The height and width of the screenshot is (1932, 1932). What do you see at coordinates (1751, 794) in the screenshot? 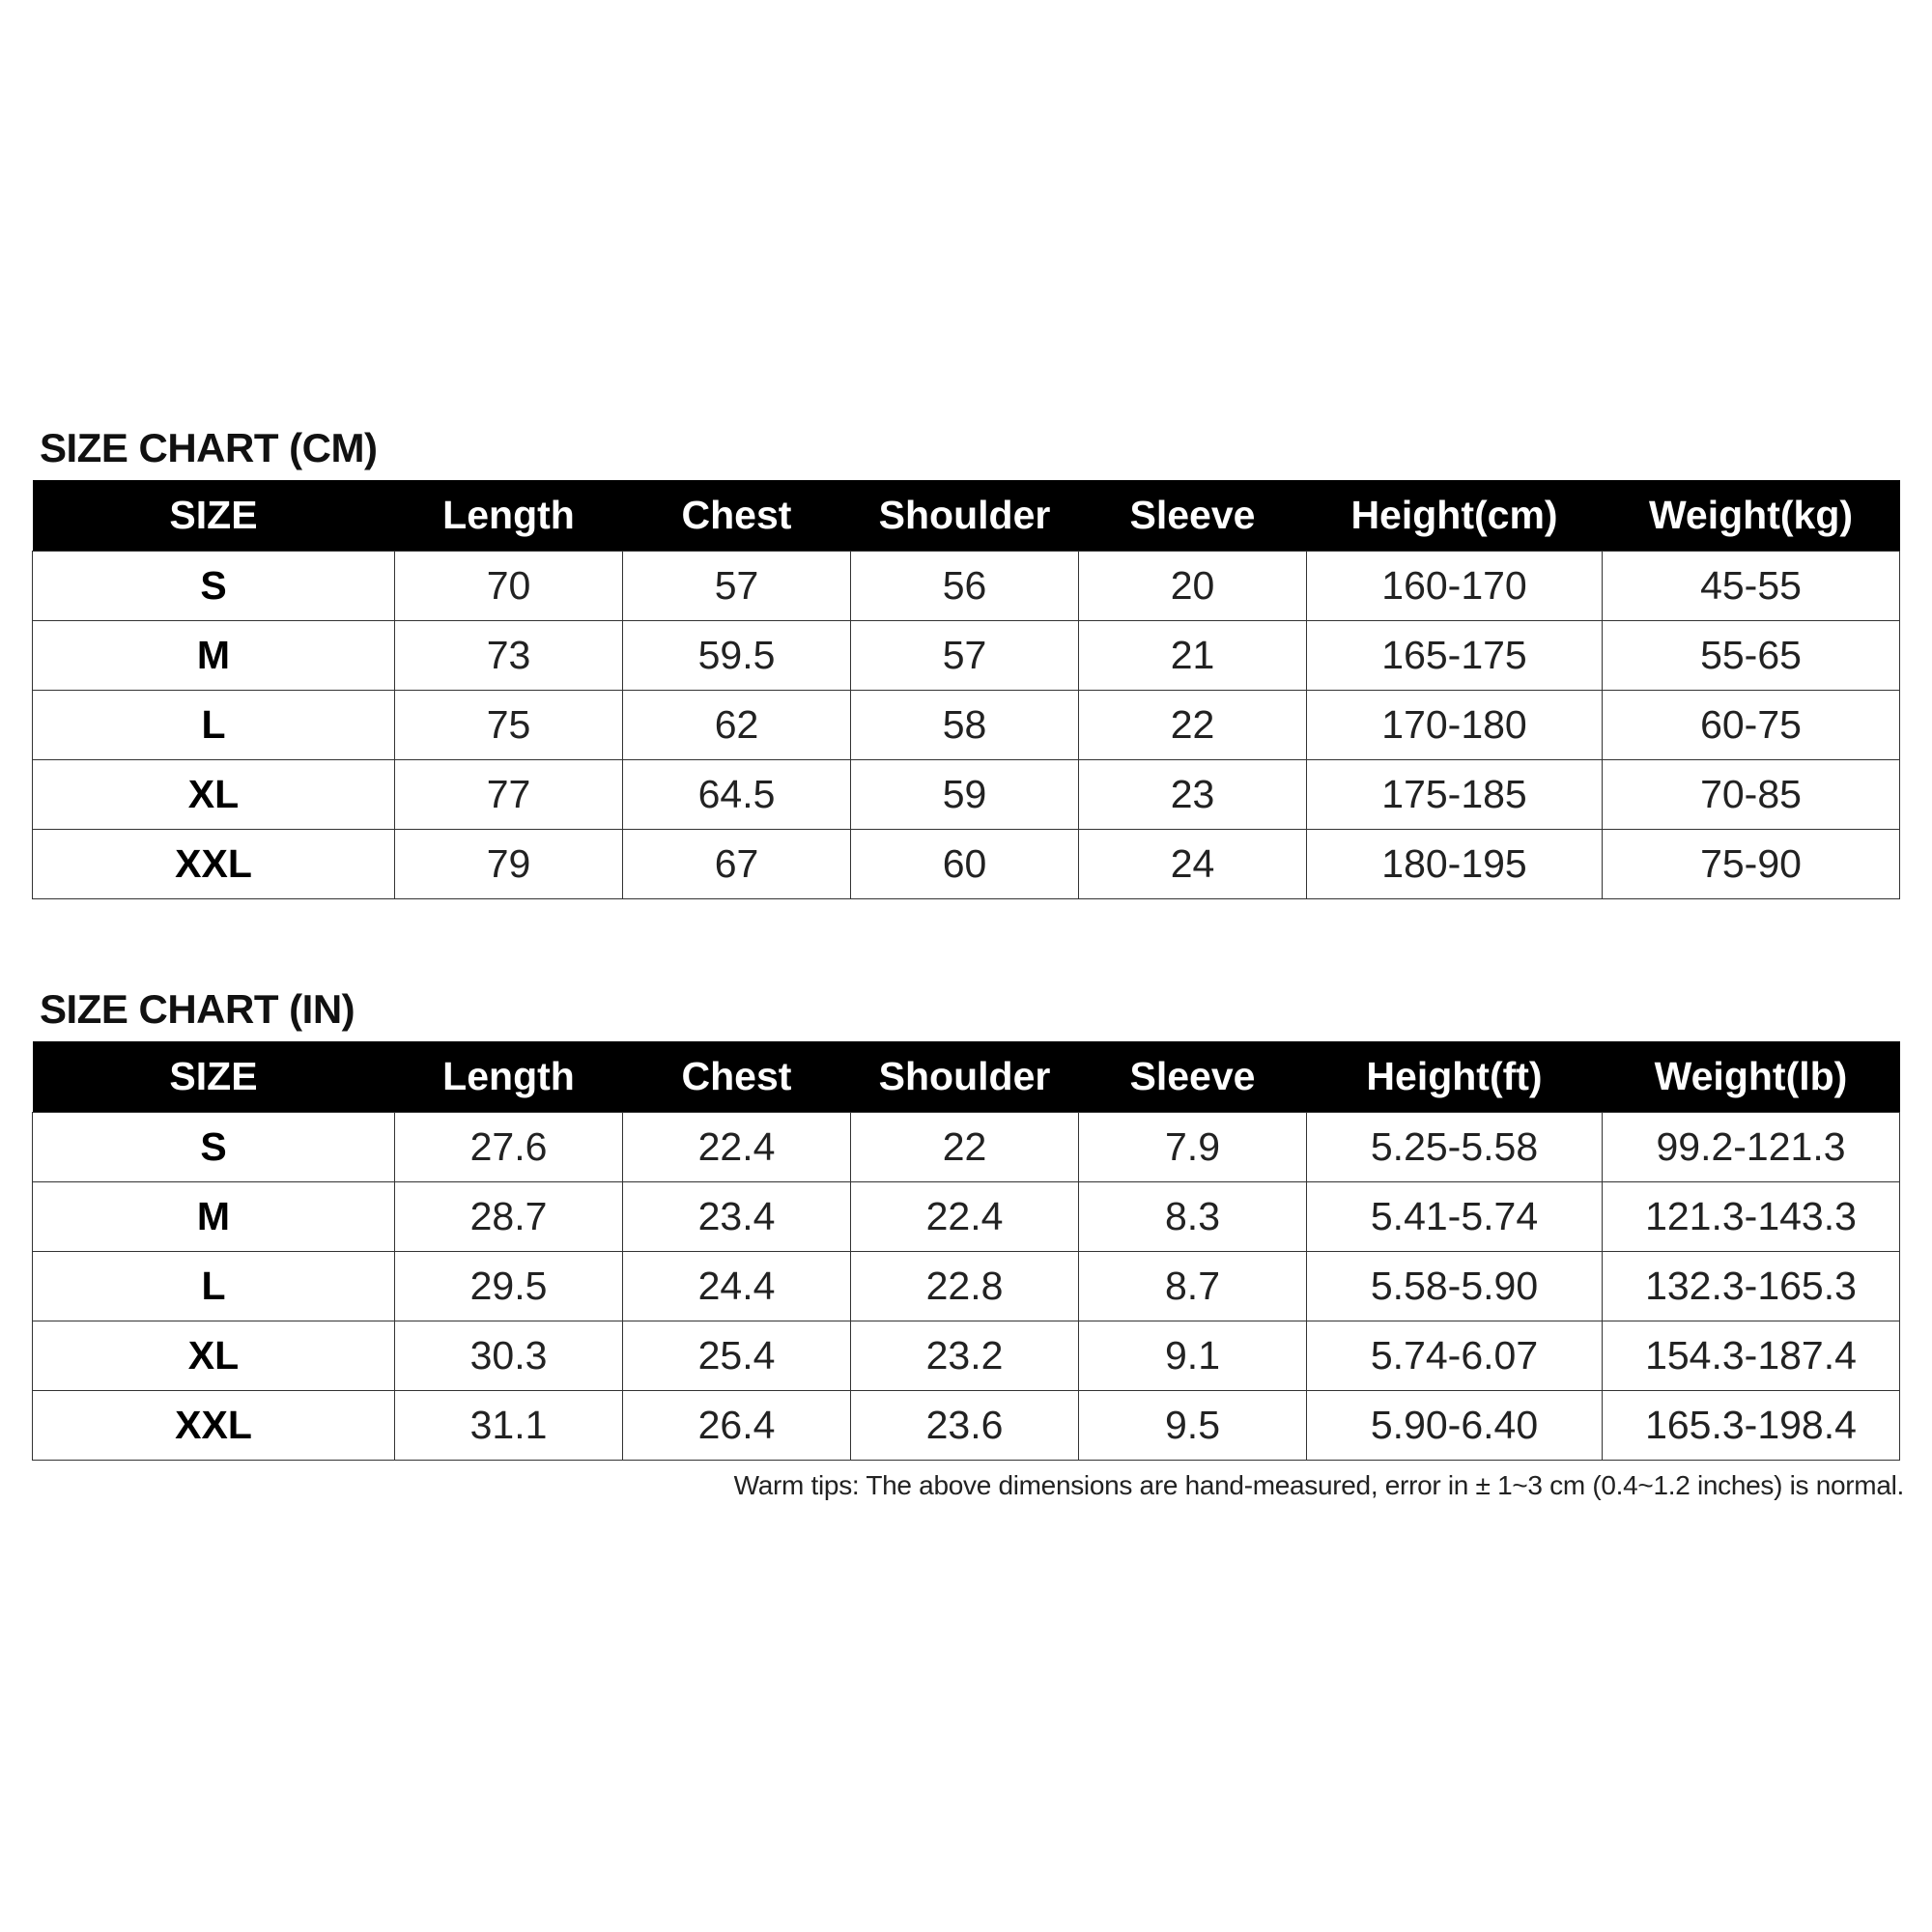
I see `table-cell: 70-85` at bounding box center [1751, 794].